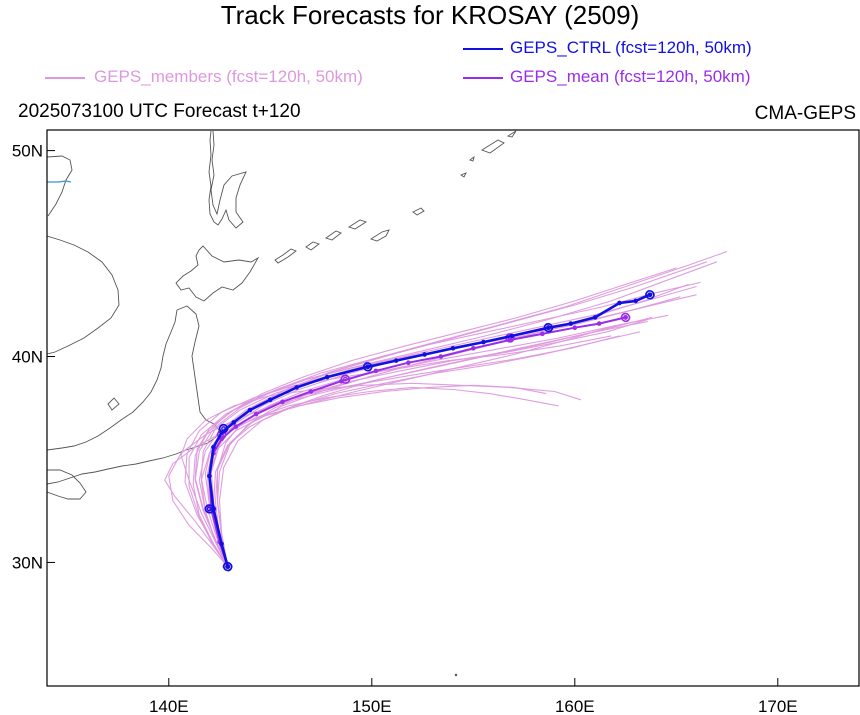  What do you see at coordinates (456, 675) in the screenshot?
I see `islet-dot` at bounding box center [456, 675].